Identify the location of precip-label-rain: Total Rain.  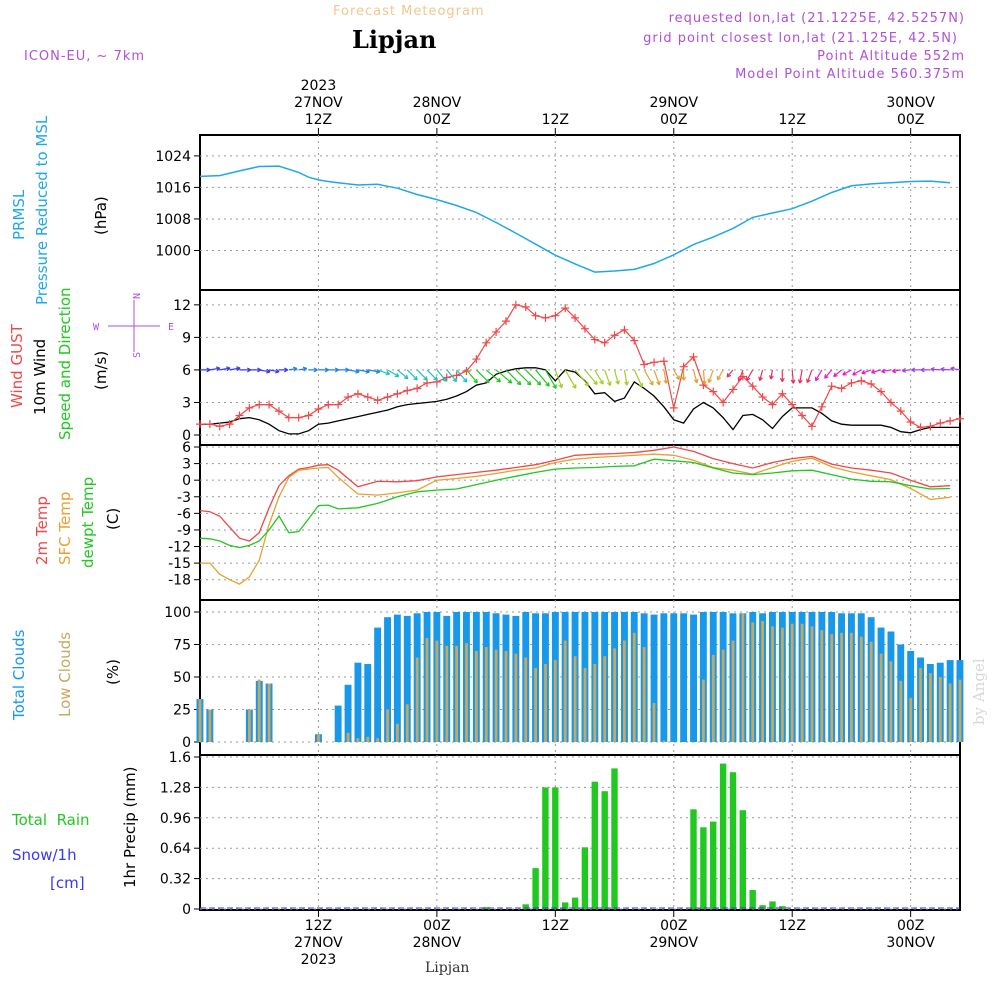
(50, 820).